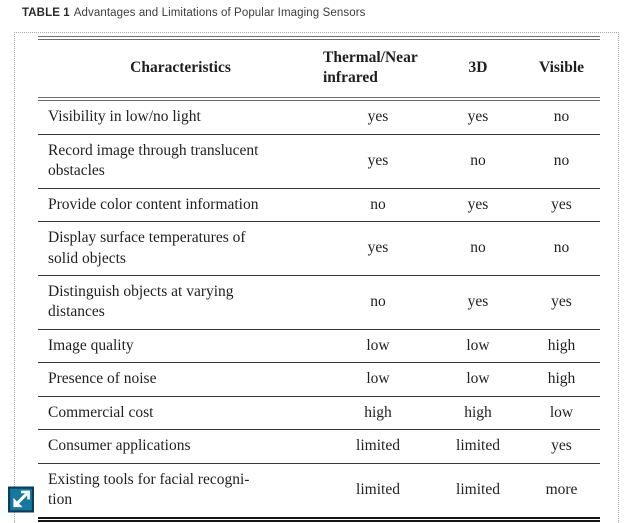 The height and width of the screenshot is (523, 632). I want to click on row-value-visible: low, so click(561, 413).